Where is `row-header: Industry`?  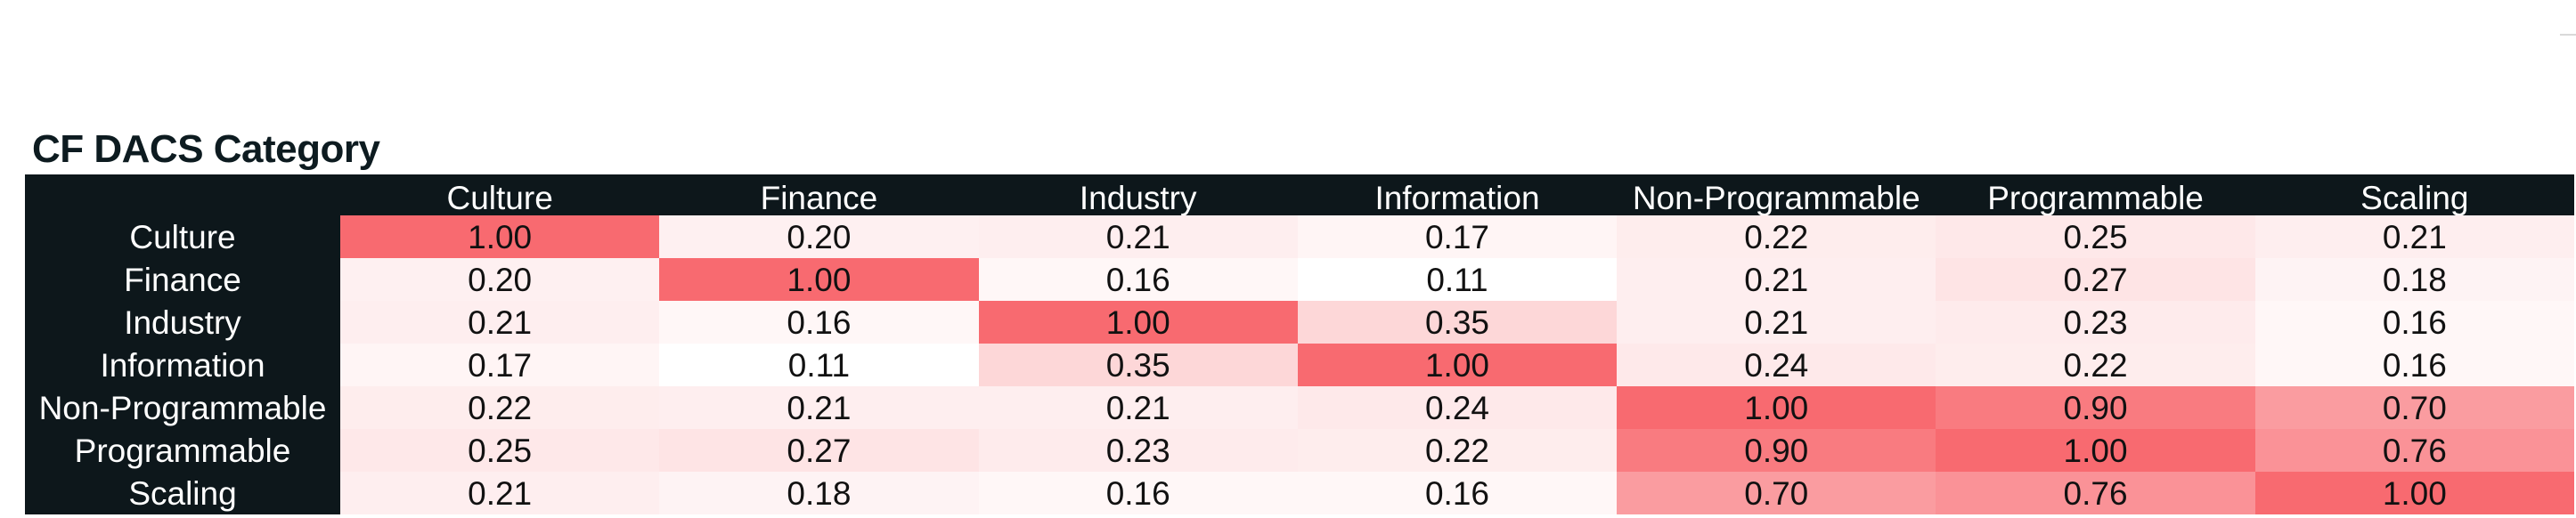 row-header: Industry is located at coordinates (183, 322).